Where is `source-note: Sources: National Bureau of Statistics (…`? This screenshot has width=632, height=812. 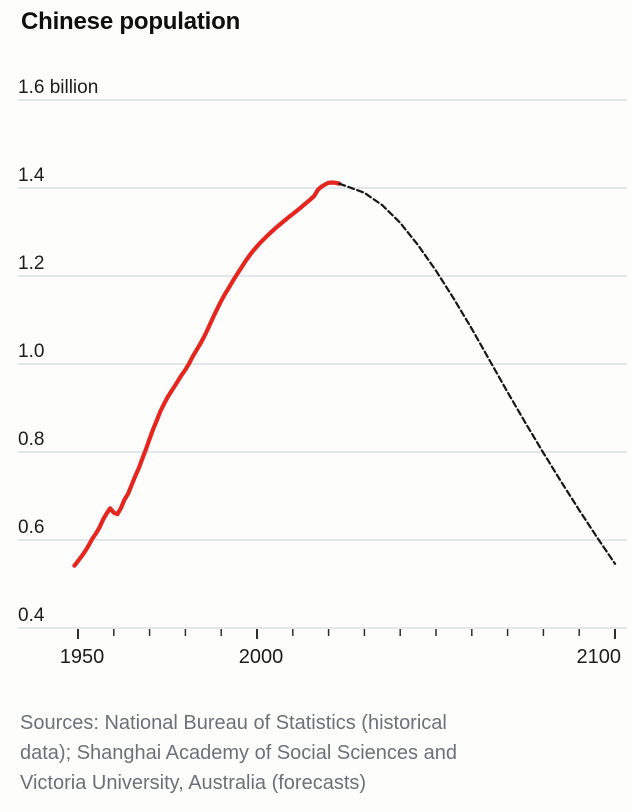 source-note: Sources: National Bureau of Statistics (… is located at coordinates (300, 753).